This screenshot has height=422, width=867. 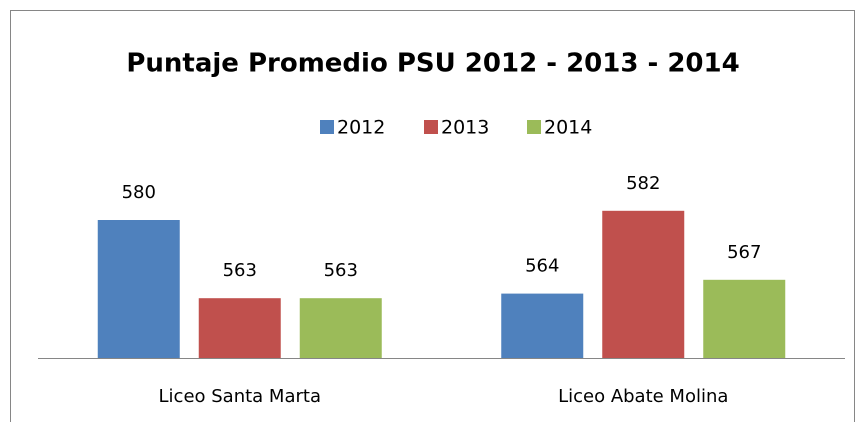 I want to click on x-tick-label: Liceo Santa Marta, so click(x=240, y=396).